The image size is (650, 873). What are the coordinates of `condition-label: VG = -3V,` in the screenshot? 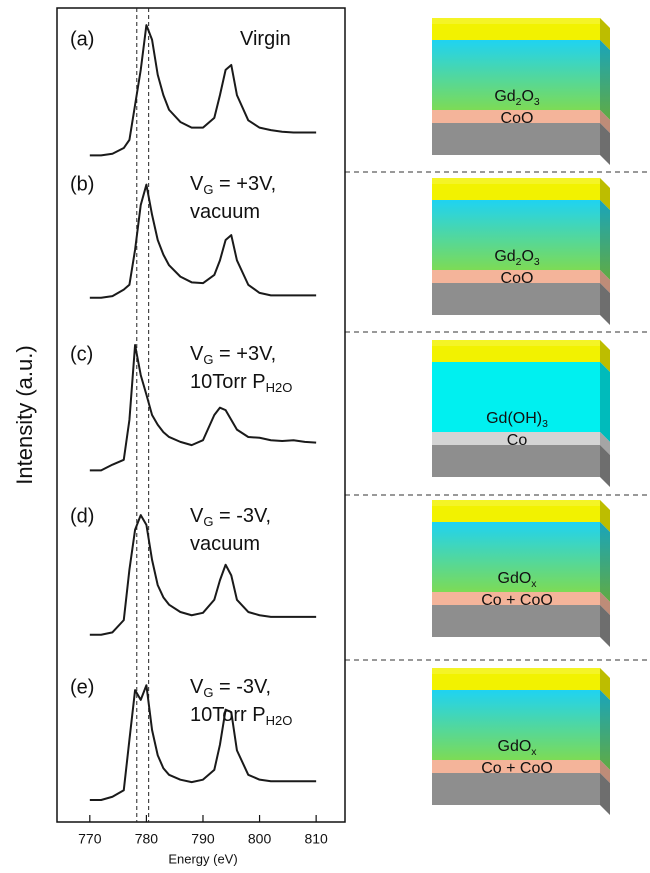 It's located at (230, 688).